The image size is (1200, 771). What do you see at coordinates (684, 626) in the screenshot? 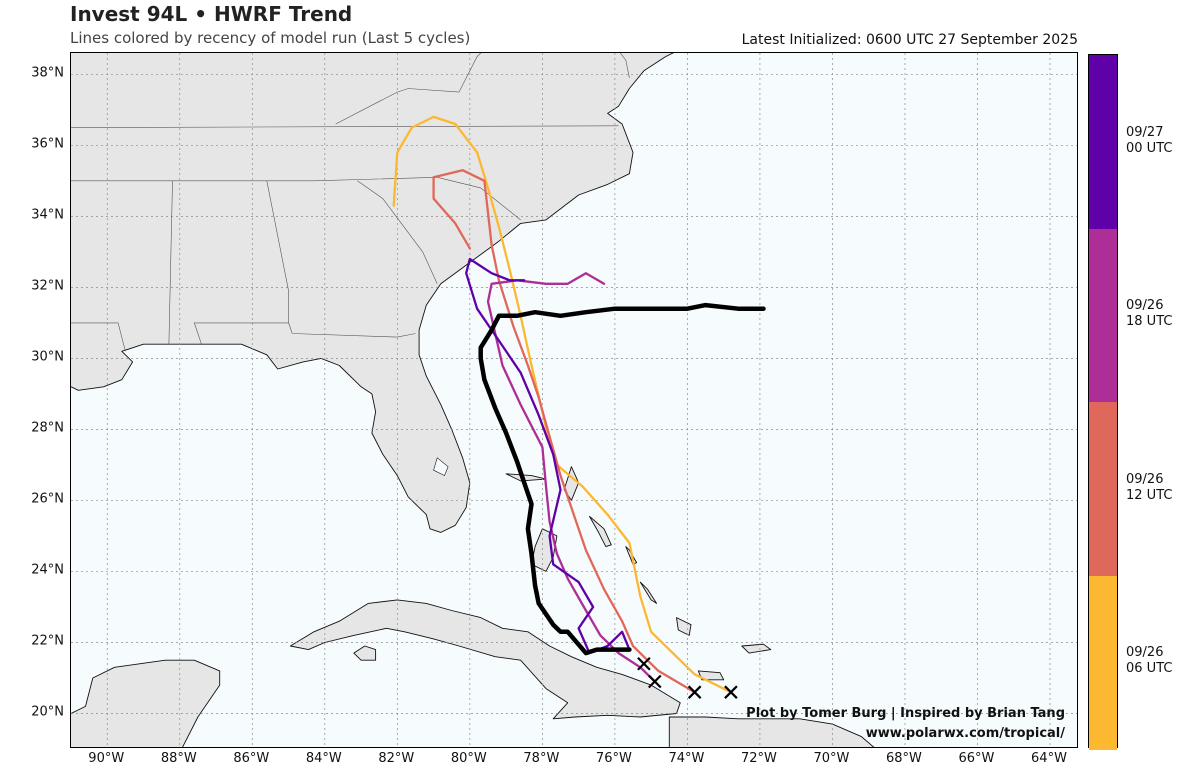
I see `land-acklins` at bounding box center [684, 626].